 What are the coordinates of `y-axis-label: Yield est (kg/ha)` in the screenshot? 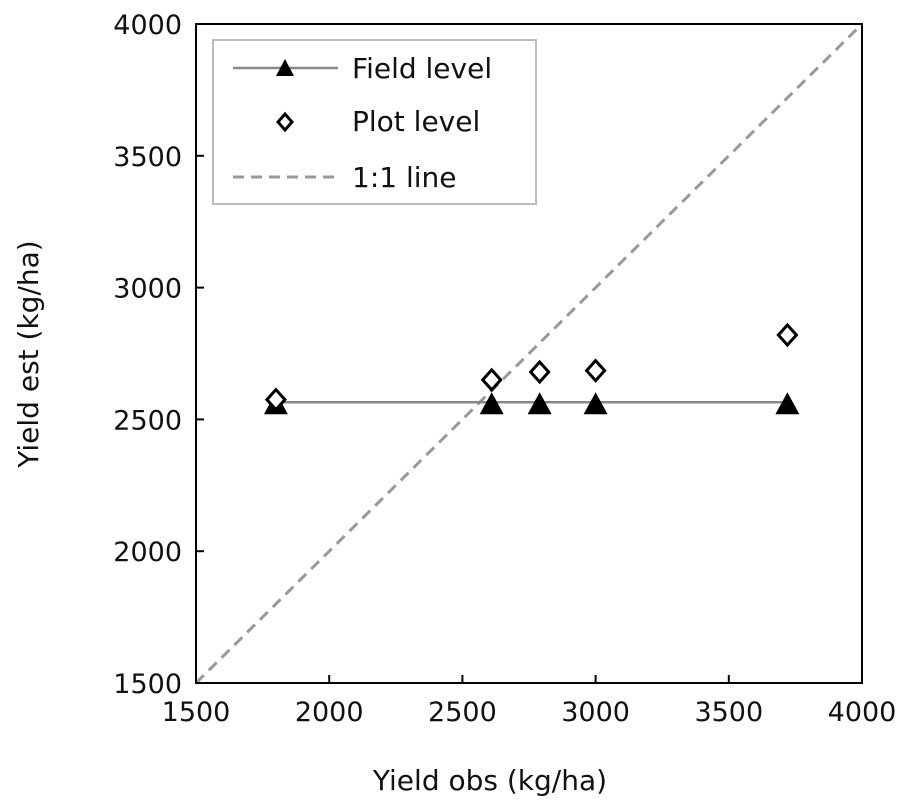 It's located at (28, 354).